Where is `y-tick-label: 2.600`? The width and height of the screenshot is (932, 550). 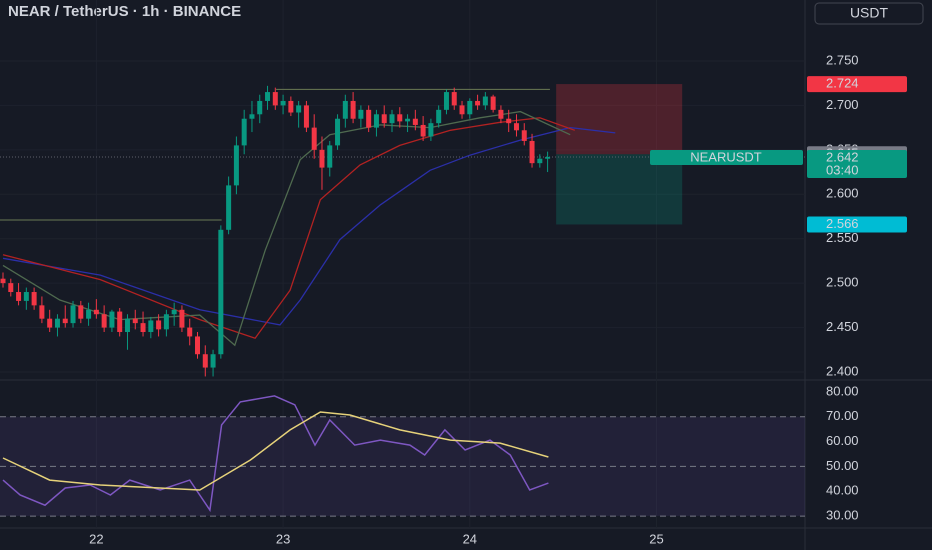
y-tick-label: 2.600 is located at coordinates (842, 193).